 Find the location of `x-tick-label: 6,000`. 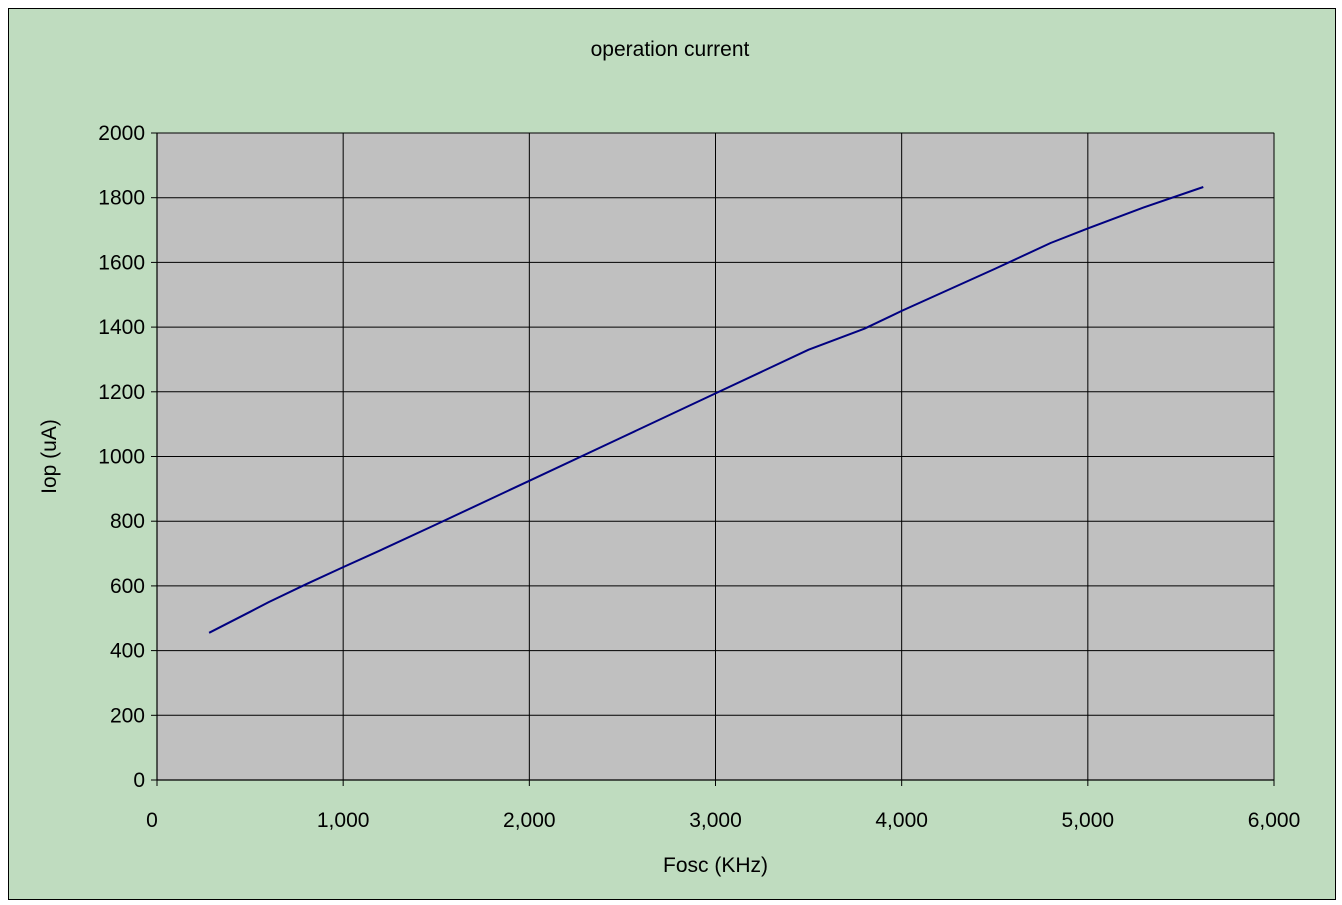

x-tick-label: 6,000 is located at coordinates (1274, 820).